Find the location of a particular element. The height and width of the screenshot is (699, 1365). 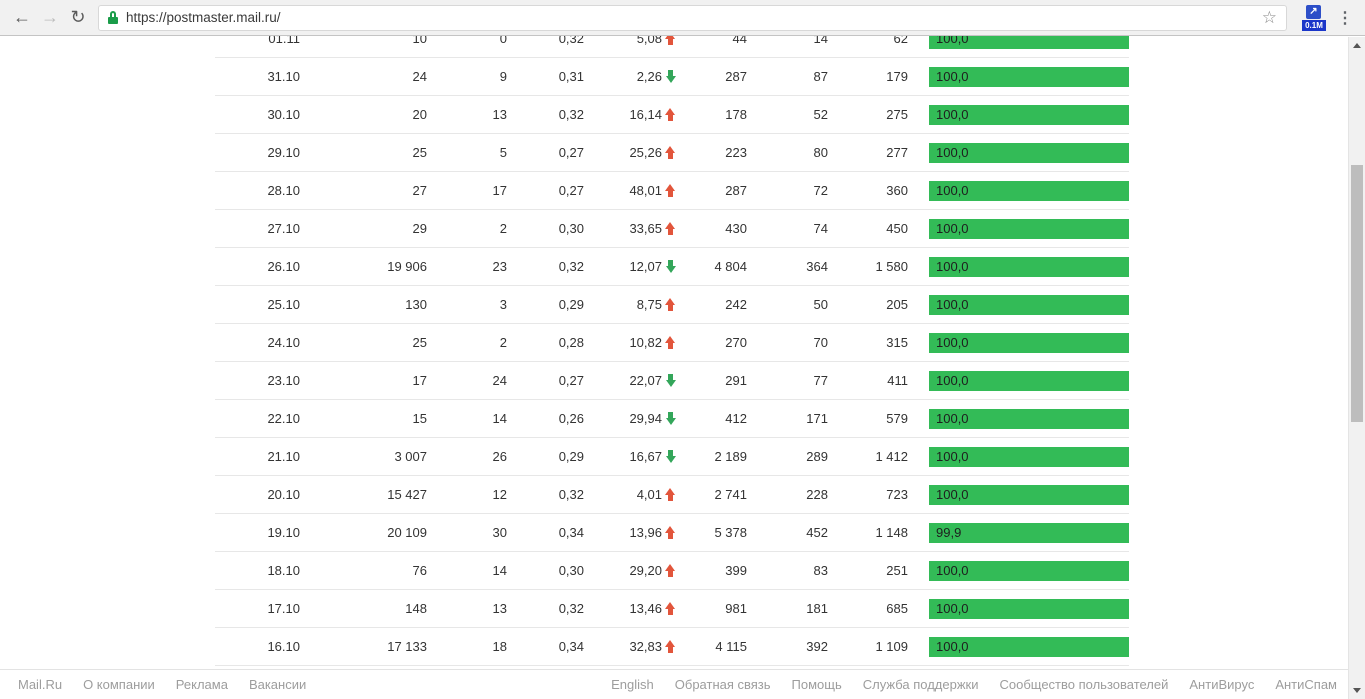

rank-extension-icon: ↗ 0.1M is located at coordinates (1314, 18).